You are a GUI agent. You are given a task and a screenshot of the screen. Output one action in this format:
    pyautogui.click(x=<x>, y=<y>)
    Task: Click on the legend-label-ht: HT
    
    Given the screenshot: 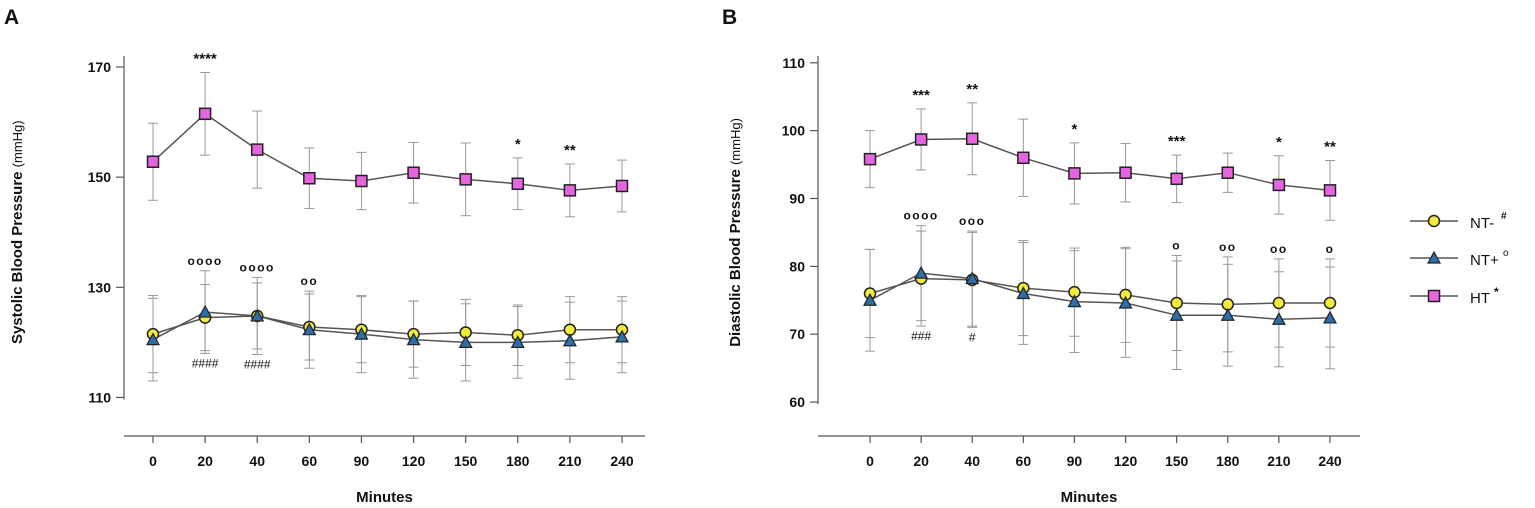 What is the action you would take?
    pyautogui.click(x=1480, y=298)
    